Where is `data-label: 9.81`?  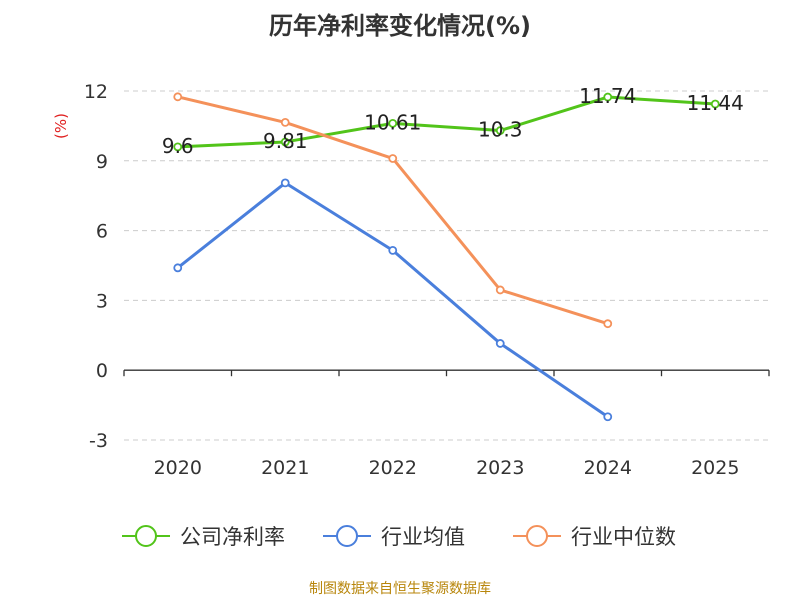 data-label: 9.81 is located at coordinates (285, 141).